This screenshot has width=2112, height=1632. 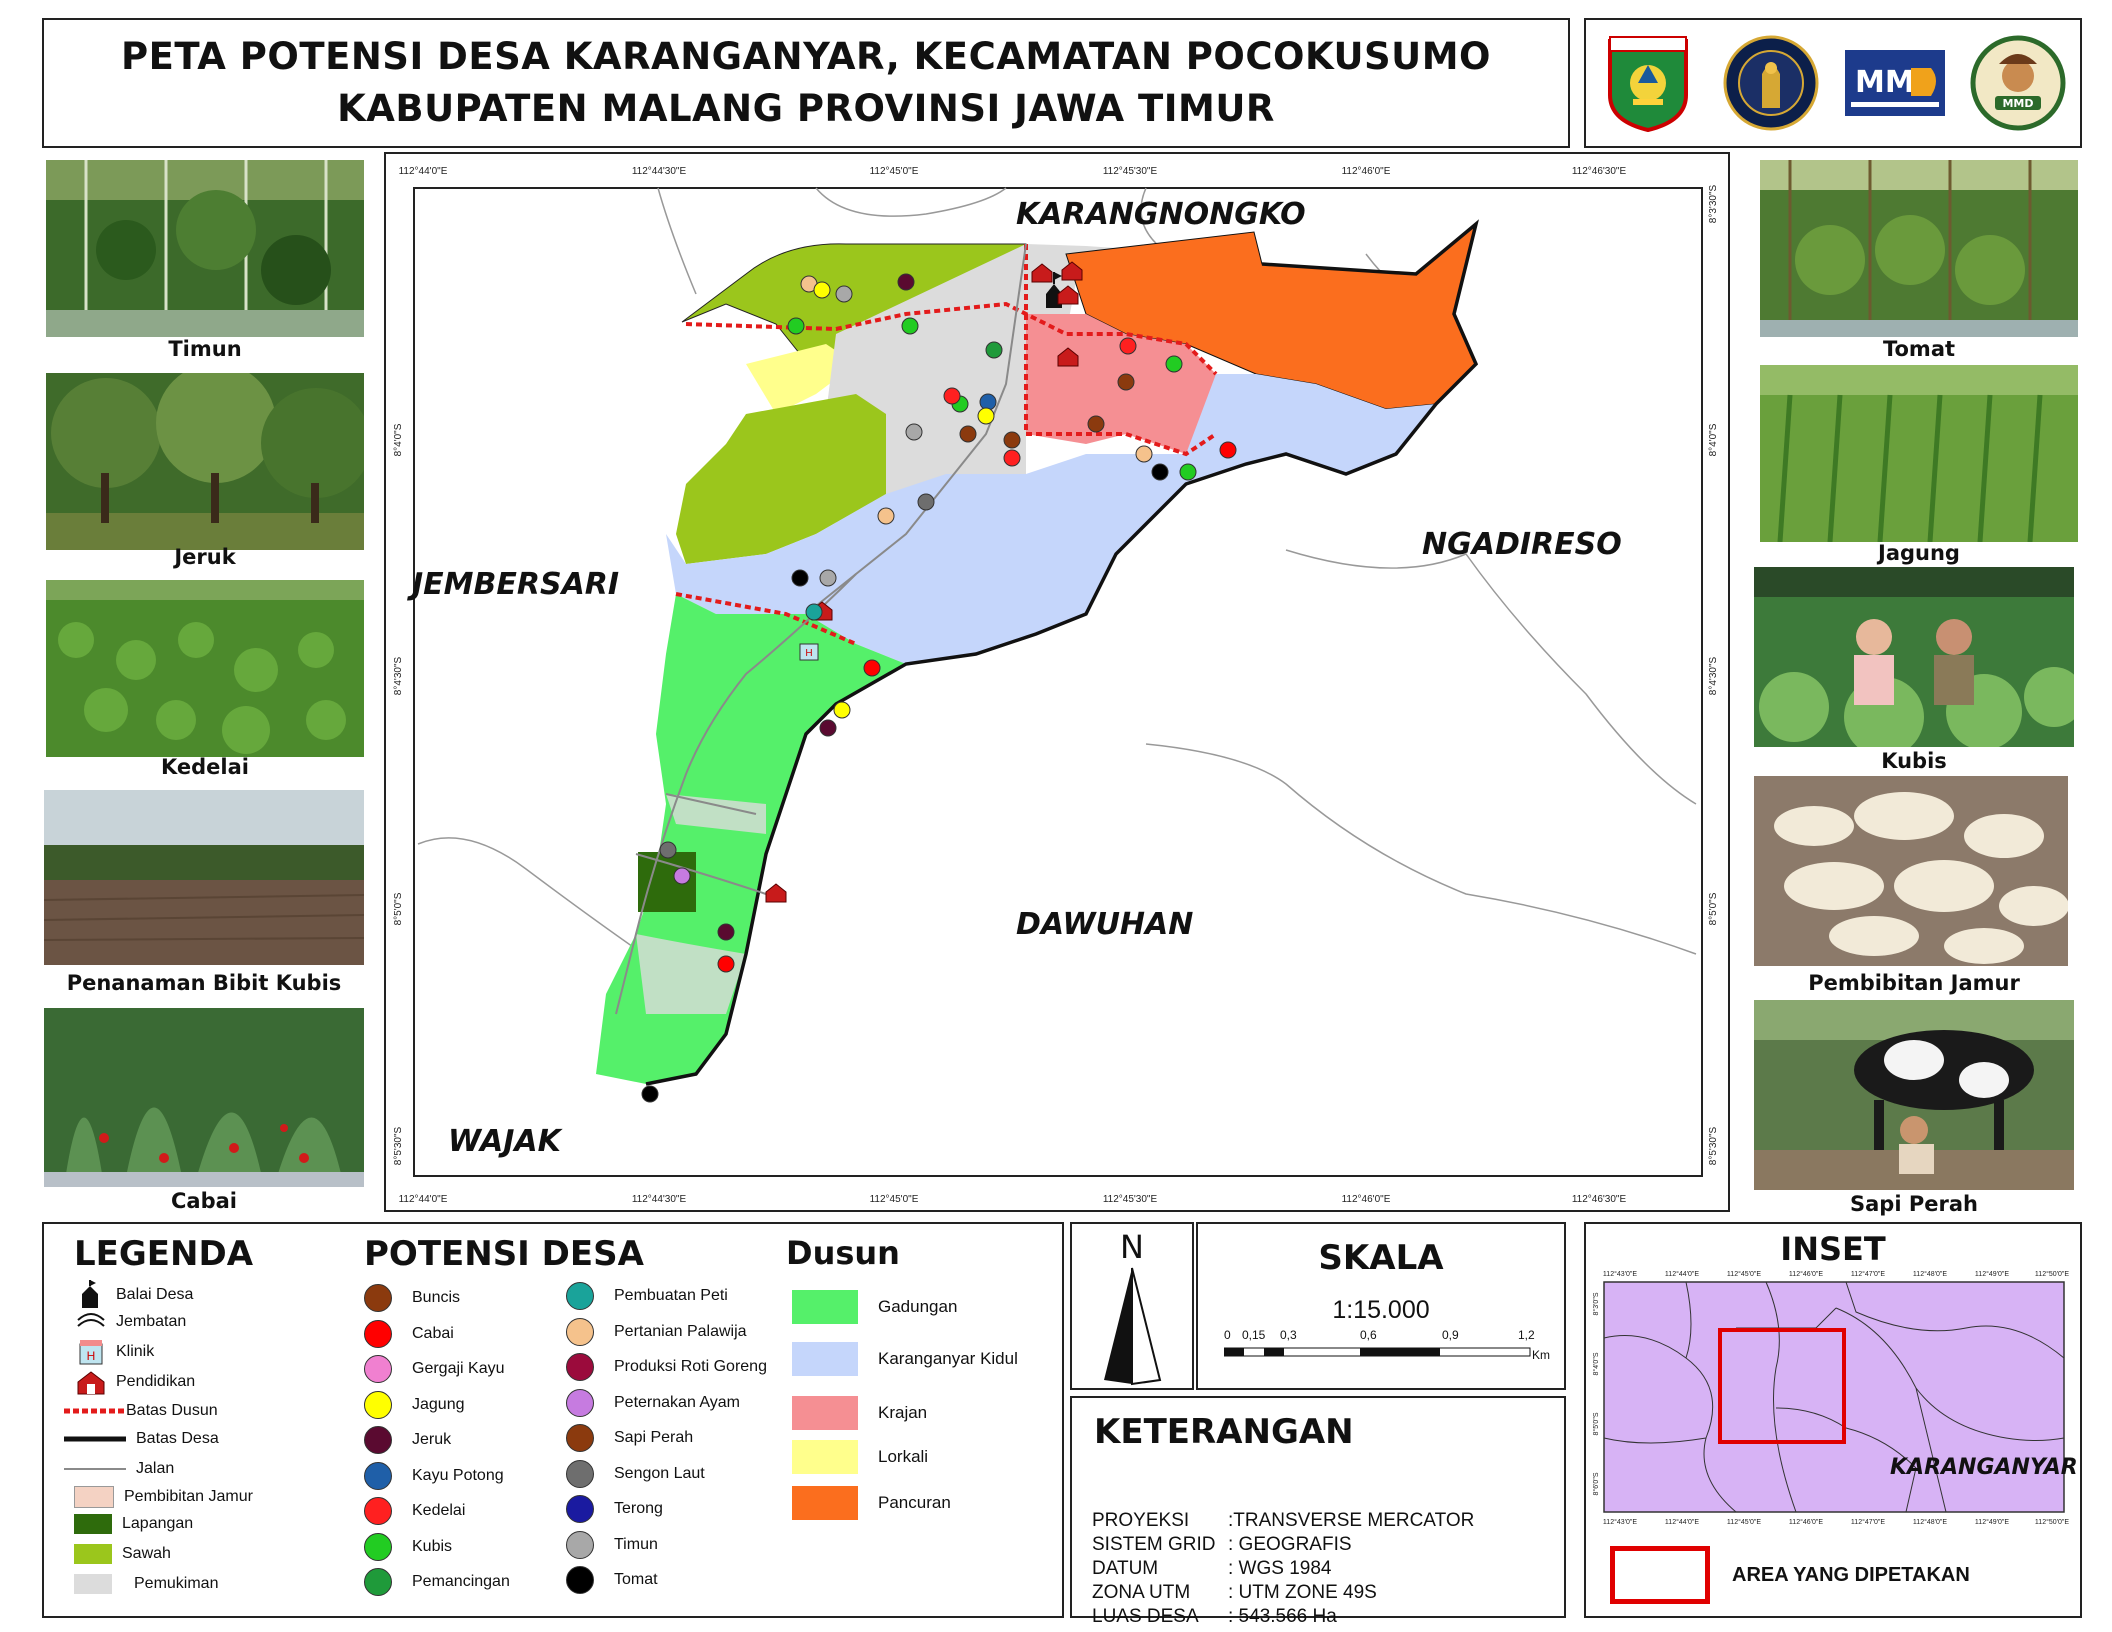 What do you see at coordinates (1914, 657) in the screenshot?
I see `photo-kubis` at bounding box center [1914, 657].